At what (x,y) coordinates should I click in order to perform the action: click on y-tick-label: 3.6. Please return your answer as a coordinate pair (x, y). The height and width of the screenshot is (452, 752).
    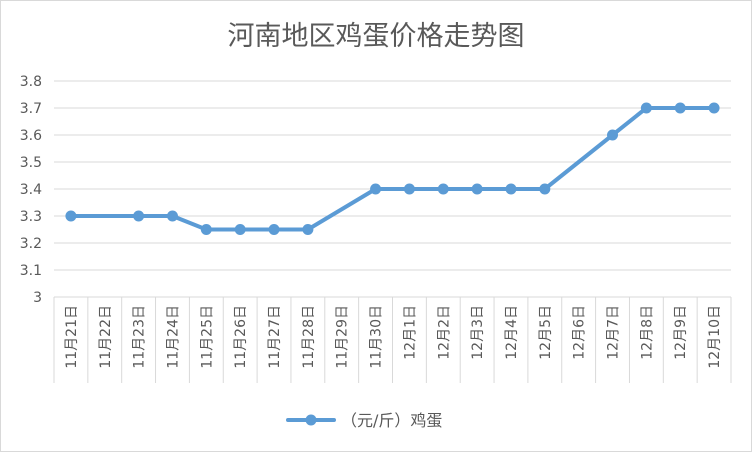
    Looking at the image, I should click on (31, 136).